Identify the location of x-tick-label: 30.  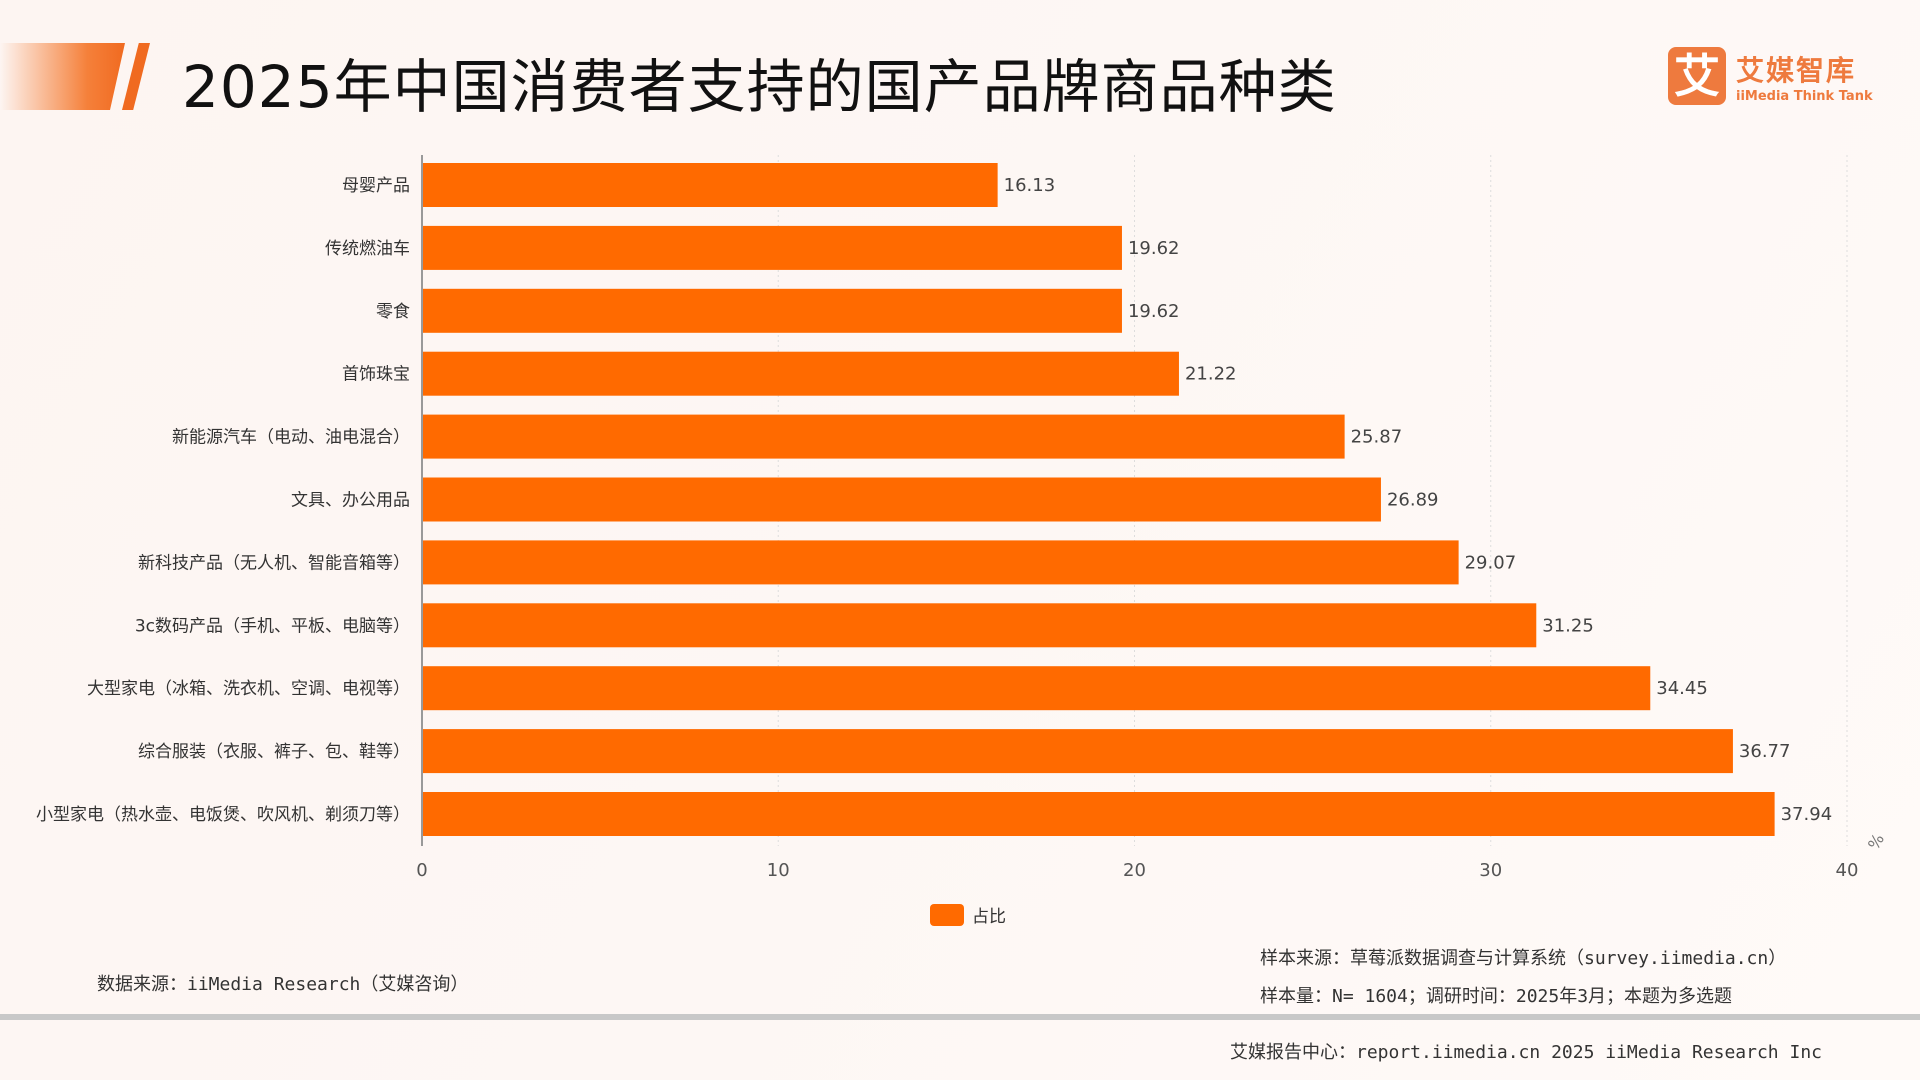
(1490, 870).